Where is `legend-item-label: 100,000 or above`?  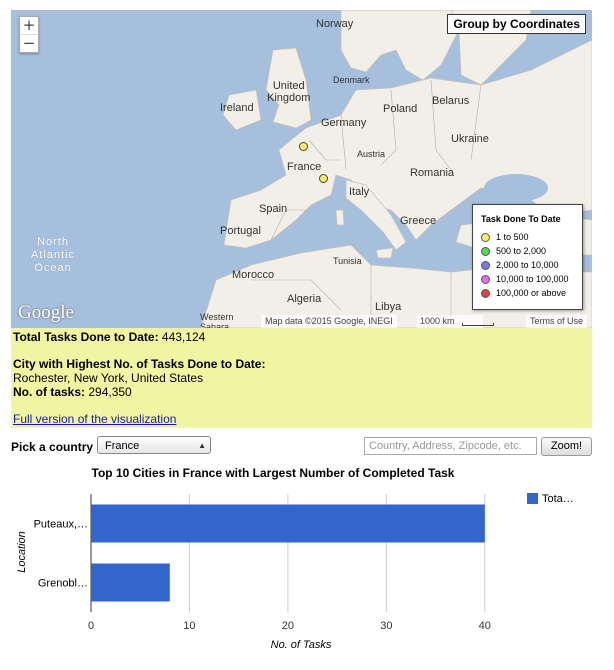
legend-item-label: 100,000 or above is located at coordinates (531, 293).